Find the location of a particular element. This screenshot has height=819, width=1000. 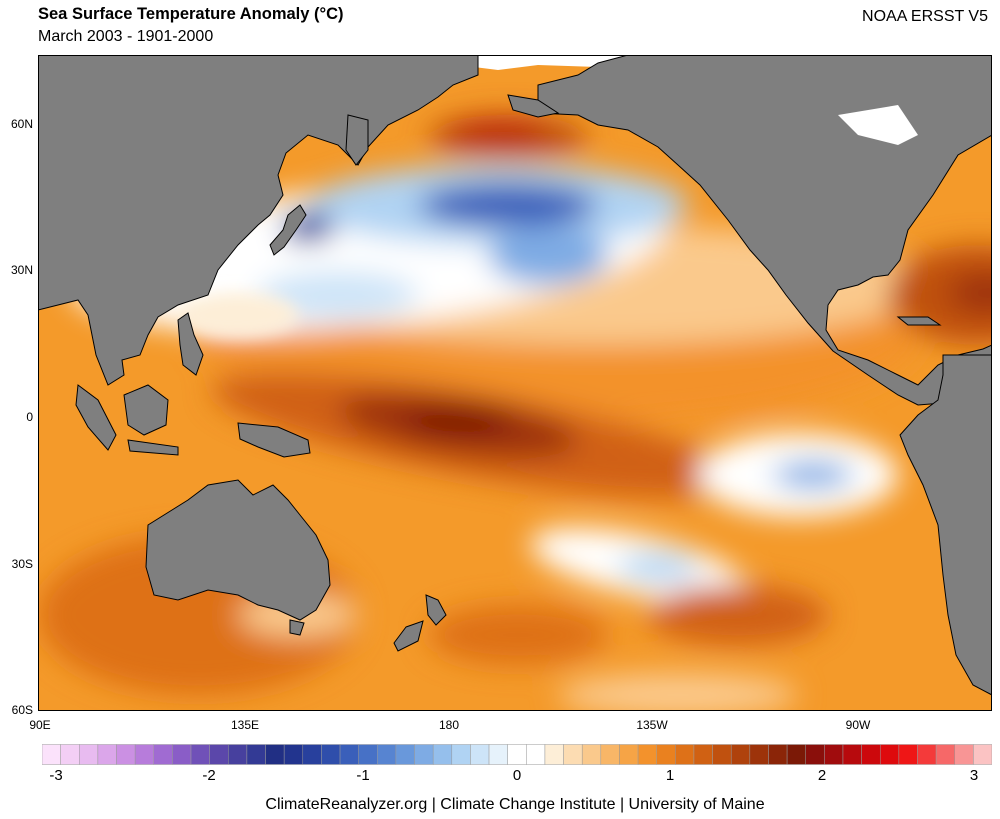

land-new-zealand-north is located at coordinates (436, 610).